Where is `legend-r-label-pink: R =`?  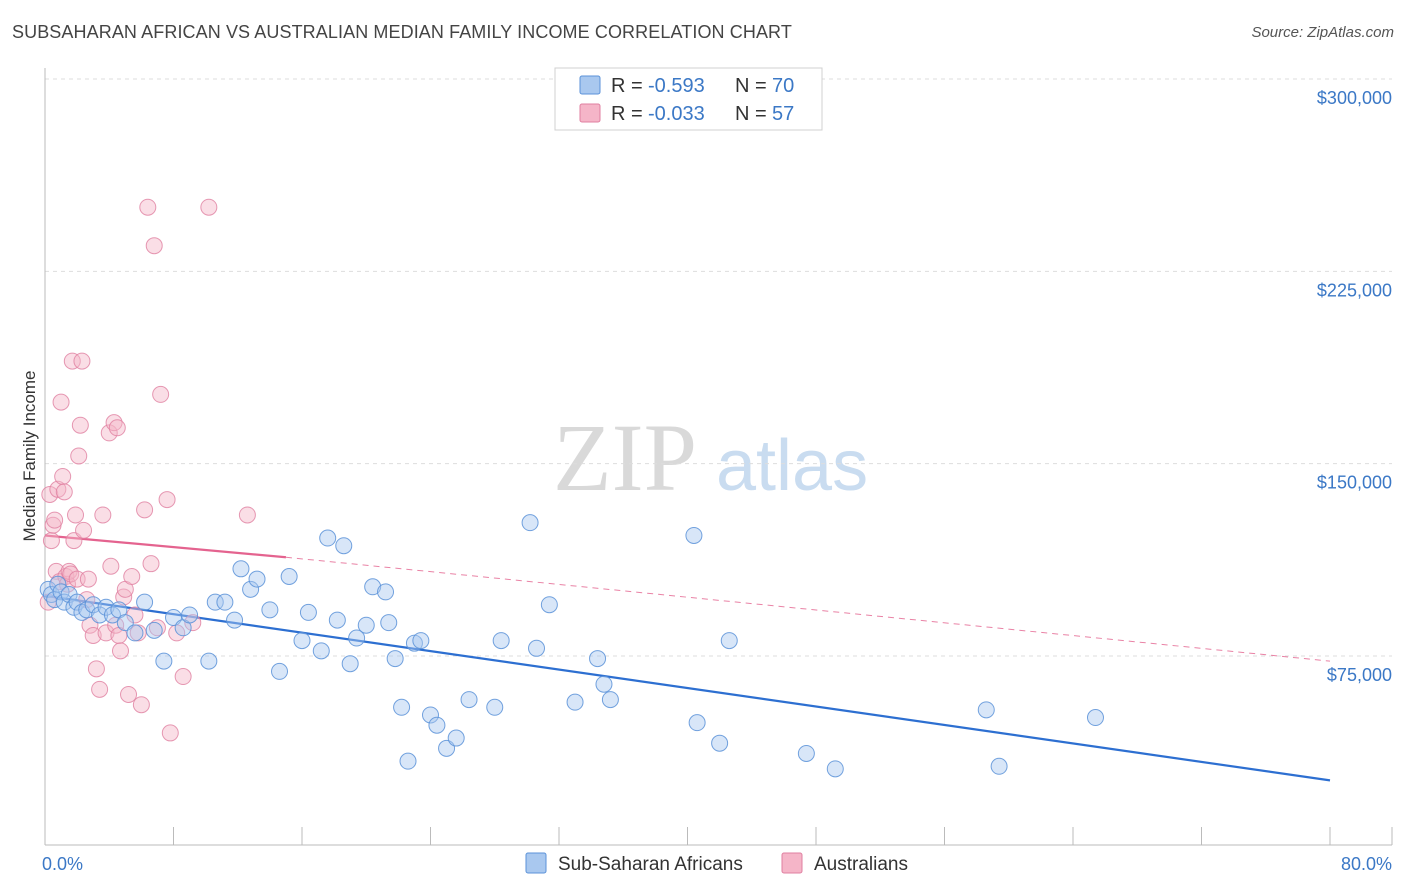 legend-r-label-pink: R = is located at coordinates (627, 114).